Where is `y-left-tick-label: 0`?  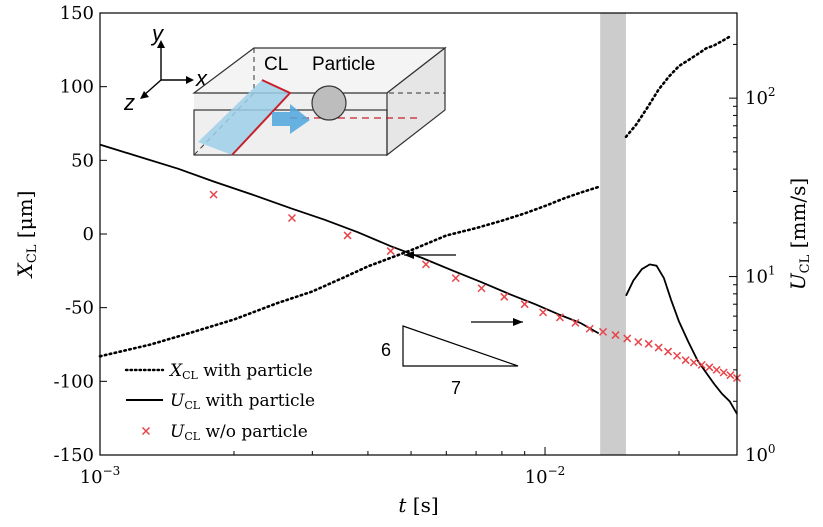 y-left-tick-label: 0 is located at coordinates (88, 234).